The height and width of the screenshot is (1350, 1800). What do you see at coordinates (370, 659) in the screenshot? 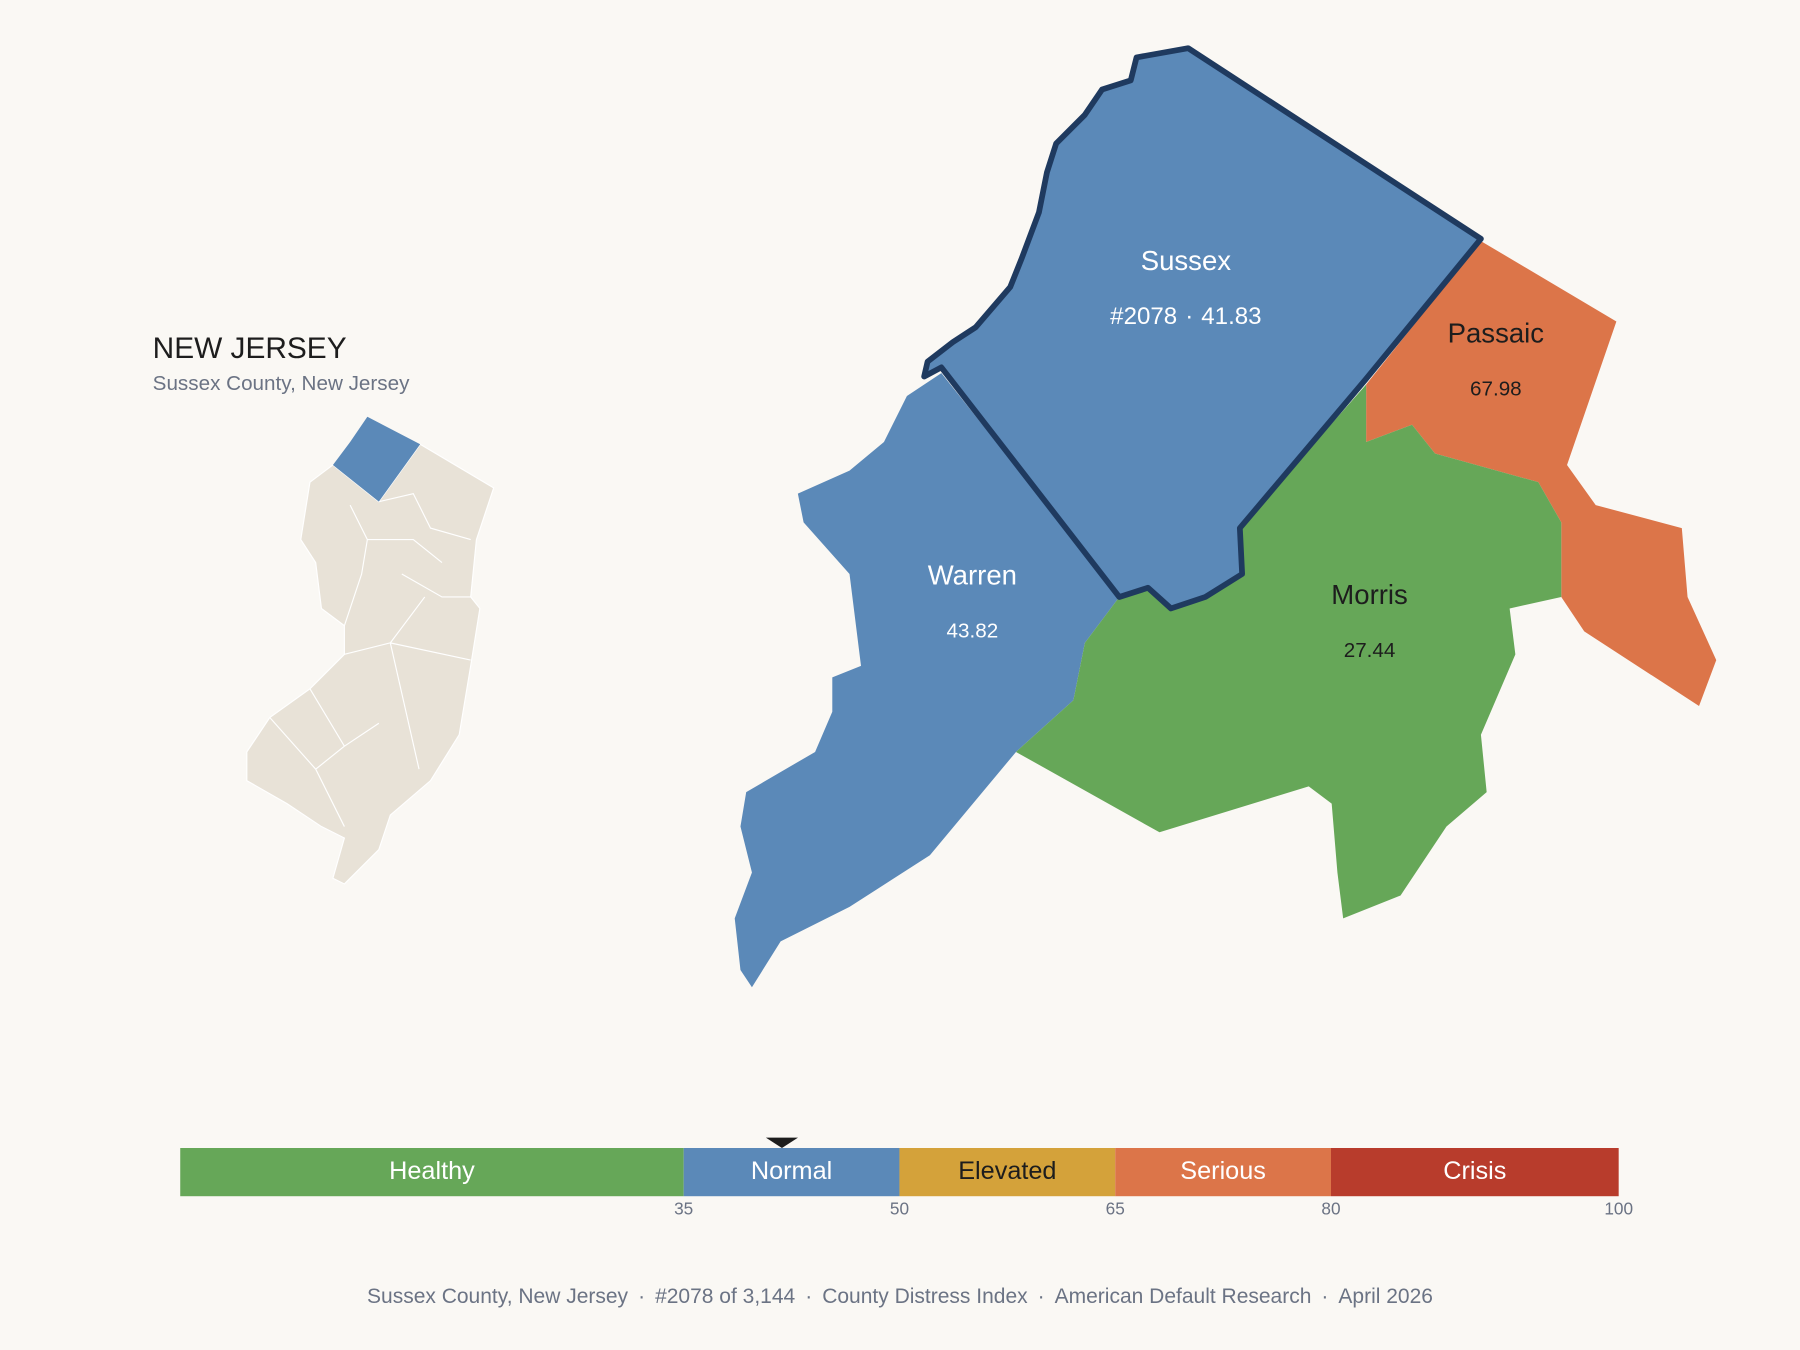
I see `inset-borders` at bounding box center [370, 659].